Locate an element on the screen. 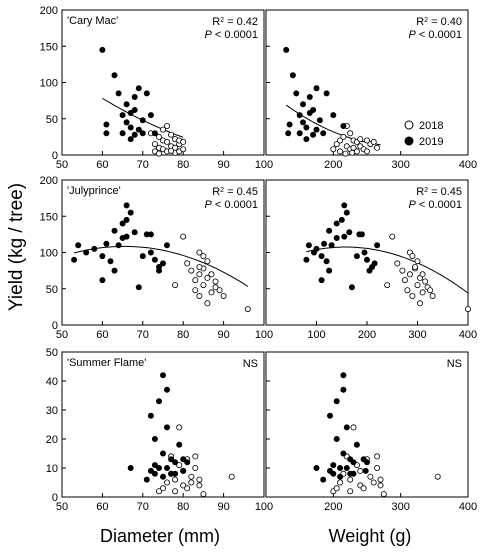  panel-title: 'Cary Mac' is located at coordinates (92, 21).